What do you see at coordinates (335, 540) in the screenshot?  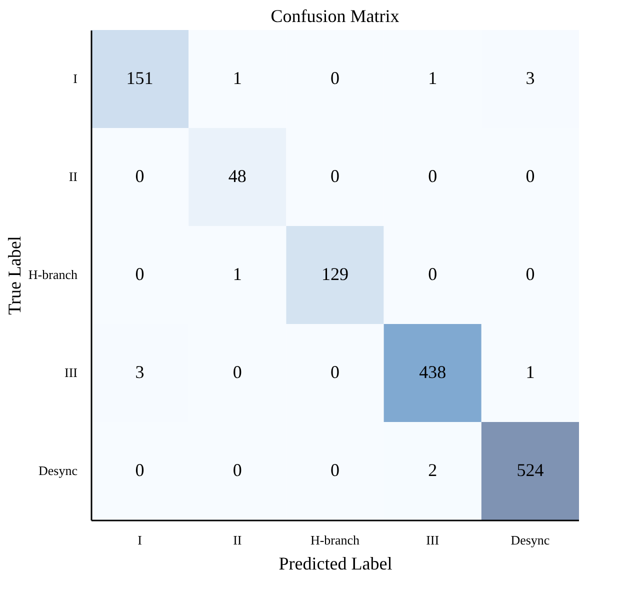 I see `x-tick-label: H-branch` at bounding box center [335, 540].